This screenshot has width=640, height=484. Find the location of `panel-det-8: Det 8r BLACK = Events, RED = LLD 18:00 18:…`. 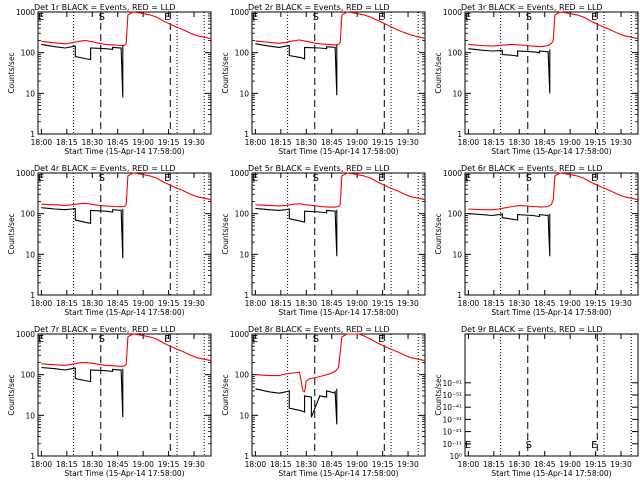

panel-det-8: Det 8r BLACK = Events, RED = LLD 18:00 18:… is located at coordinates (323, 401).